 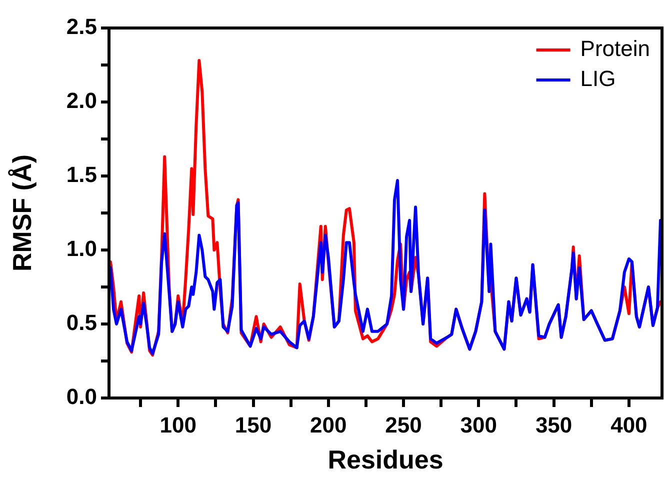 I want to click on x-tick-label: 350, so click(x=553, y=425).